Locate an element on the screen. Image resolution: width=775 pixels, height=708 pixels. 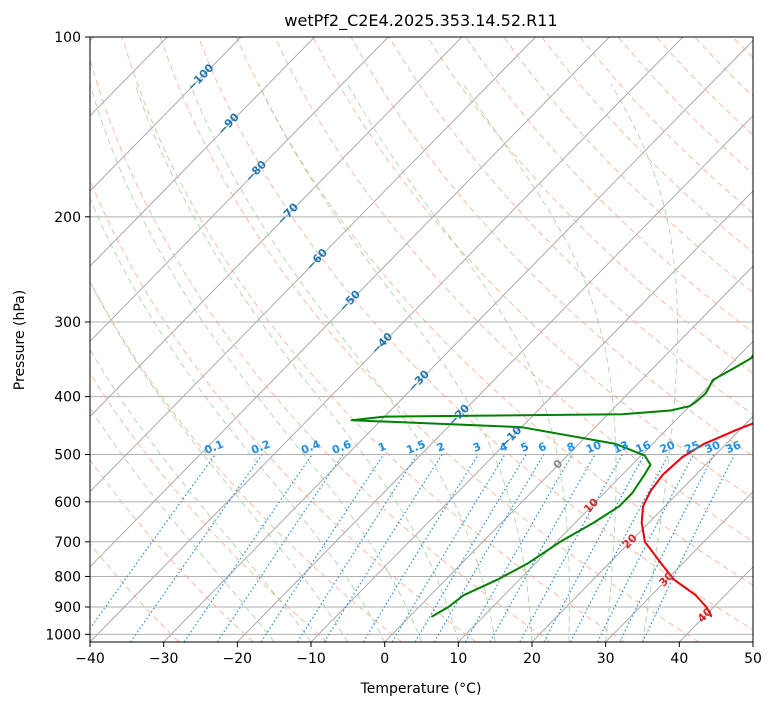
y-tick-label: 700 is located at coordinates (67, 543).